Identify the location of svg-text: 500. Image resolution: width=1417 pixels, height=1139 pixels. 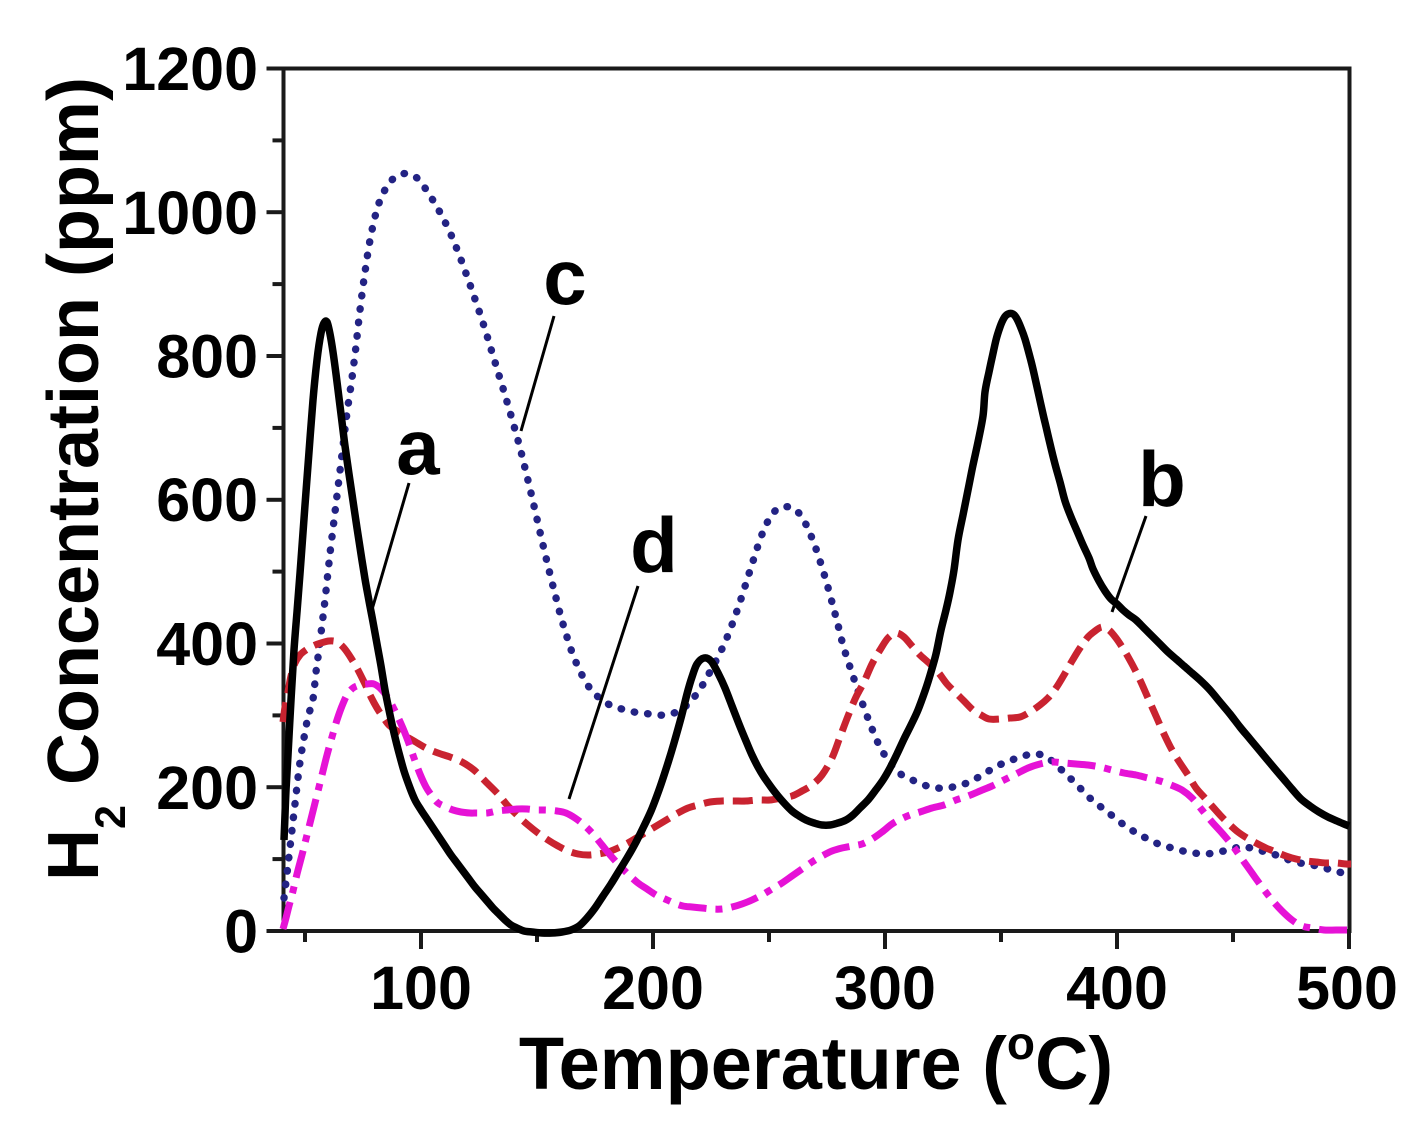
(1347, 988).